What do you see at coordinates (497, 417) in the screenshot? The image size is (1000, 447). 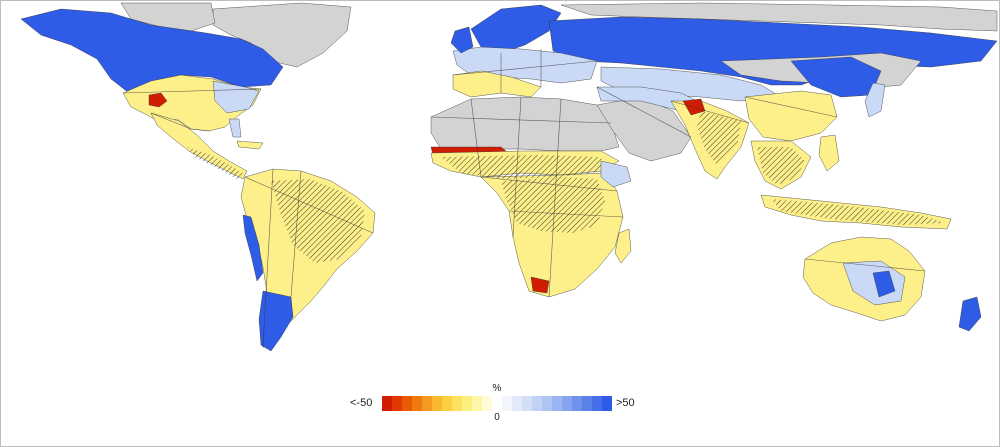 I see `legend-zero-label: 0` at bounding box center [497, 417].